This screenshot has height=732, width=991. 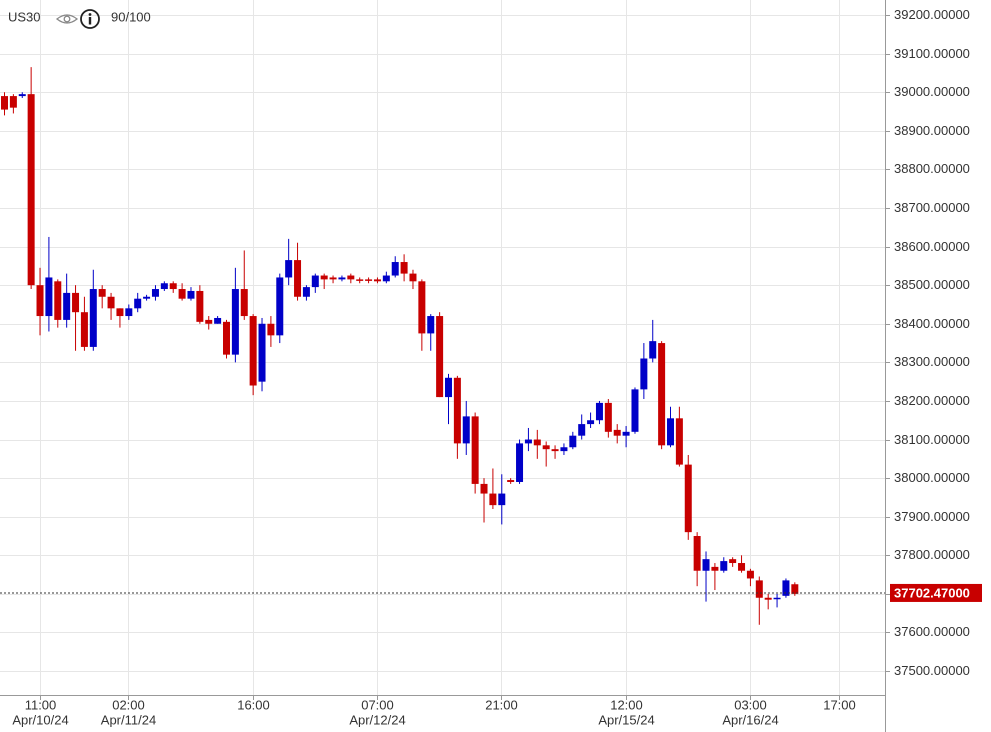 What do you see at coordinates (932, 516) in the screenshot?
I see `y-tick-label: 37900.00000` at bounding box center [932, 516].